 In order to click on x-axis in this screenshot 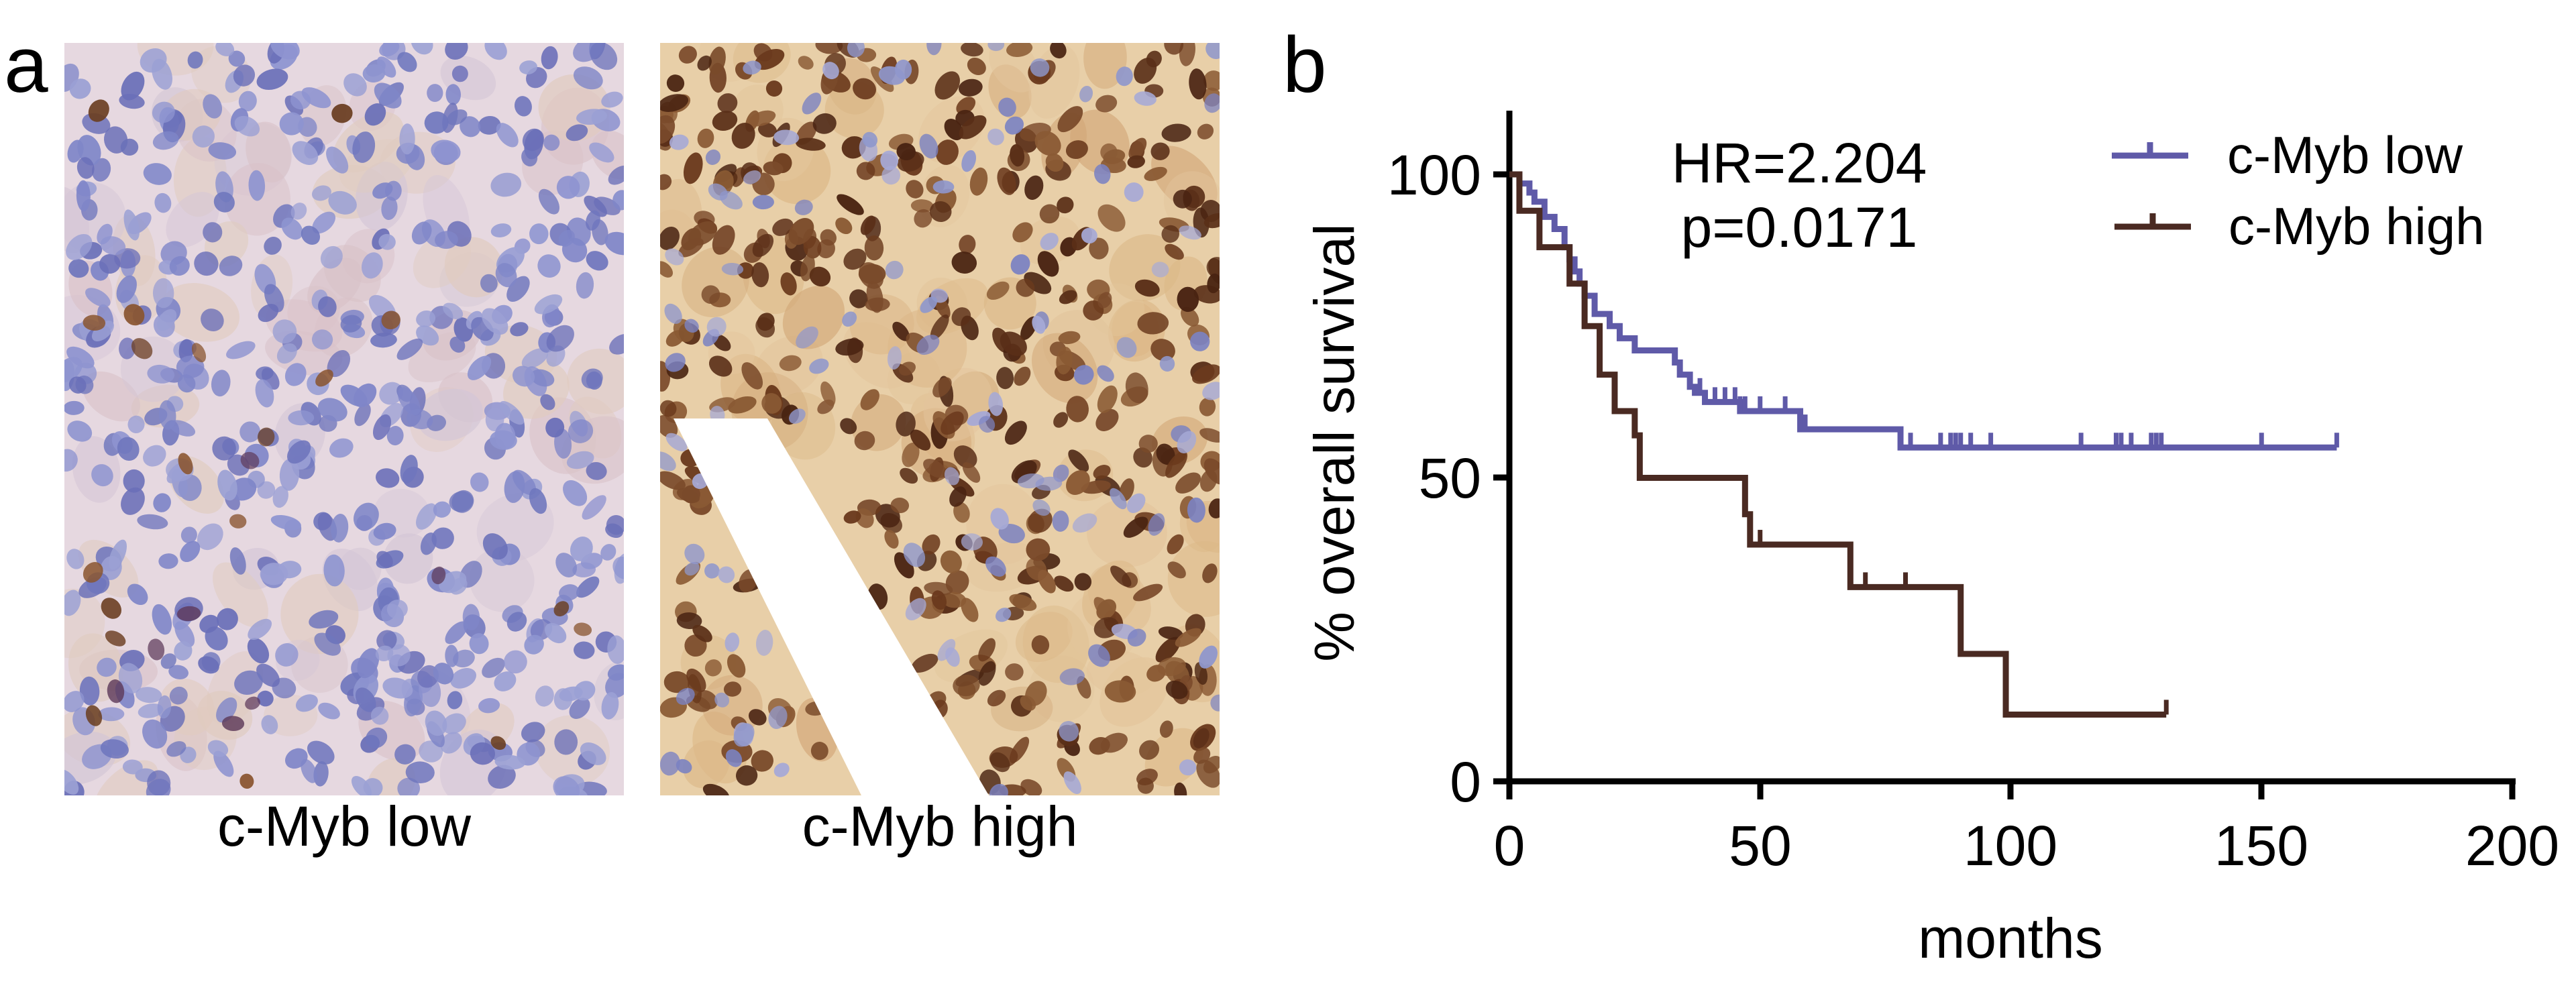, I will do `click(2011, 788)`.